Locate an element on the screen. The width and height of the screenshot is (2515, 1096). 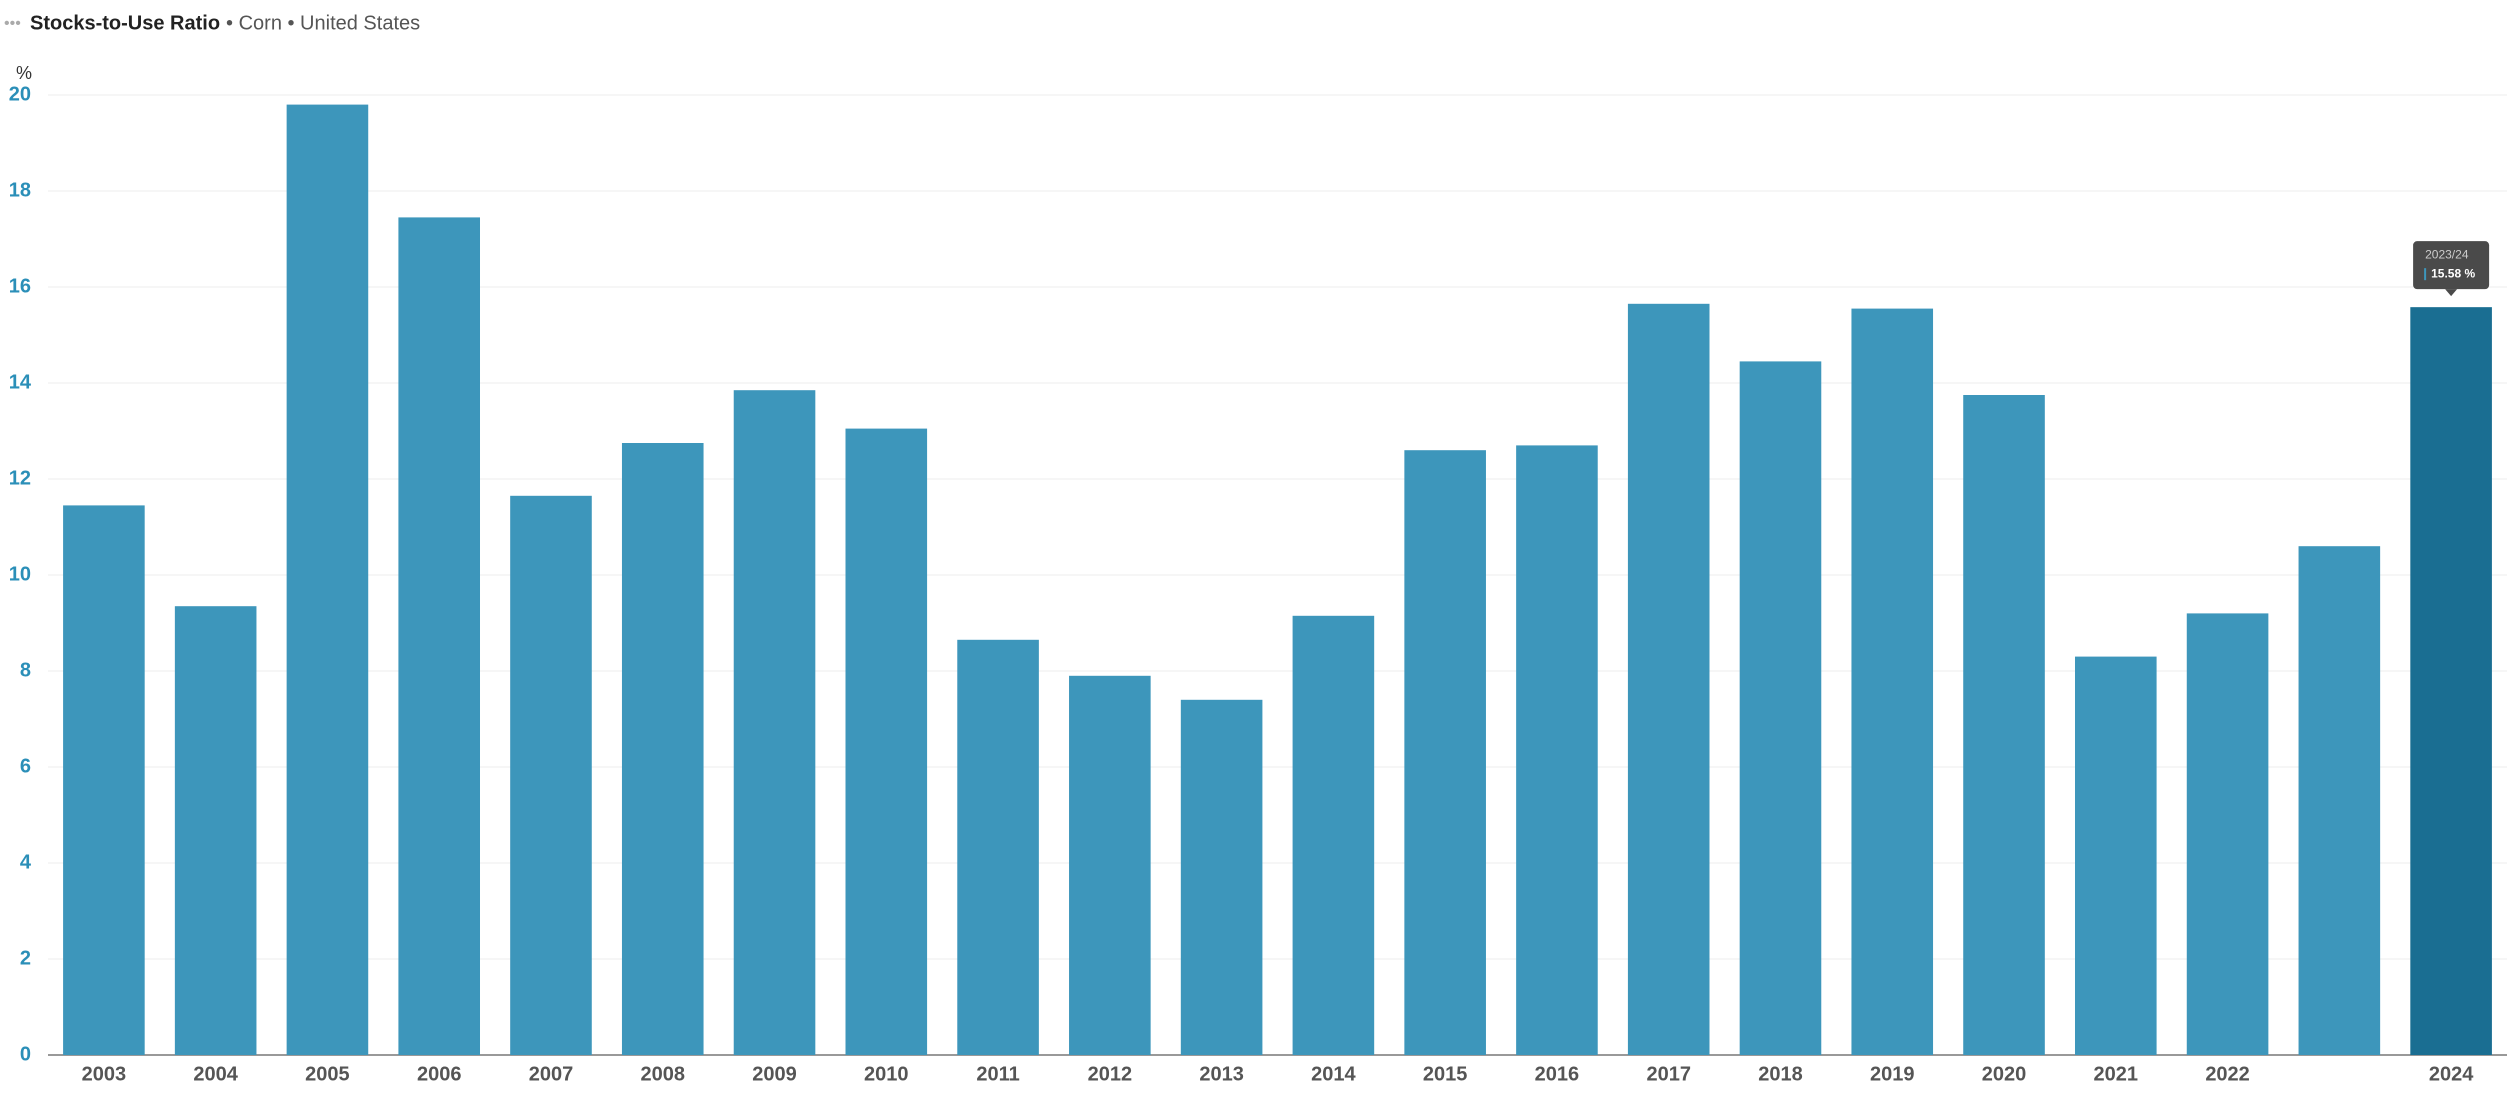
x-tick-label: 2004 is located at coordinates (215, 1074).